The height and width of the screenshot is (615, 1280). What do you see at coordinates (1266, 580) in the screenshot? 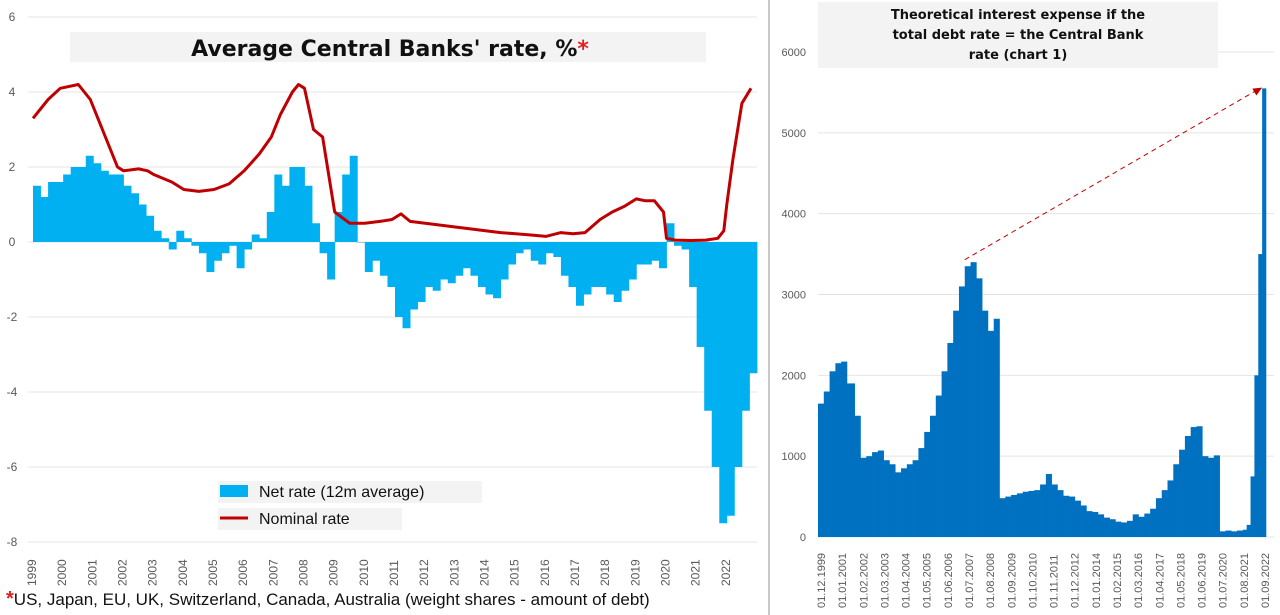
I see `right-x-tick-label: 01.09.2022` at bounding box center [1266, 580].